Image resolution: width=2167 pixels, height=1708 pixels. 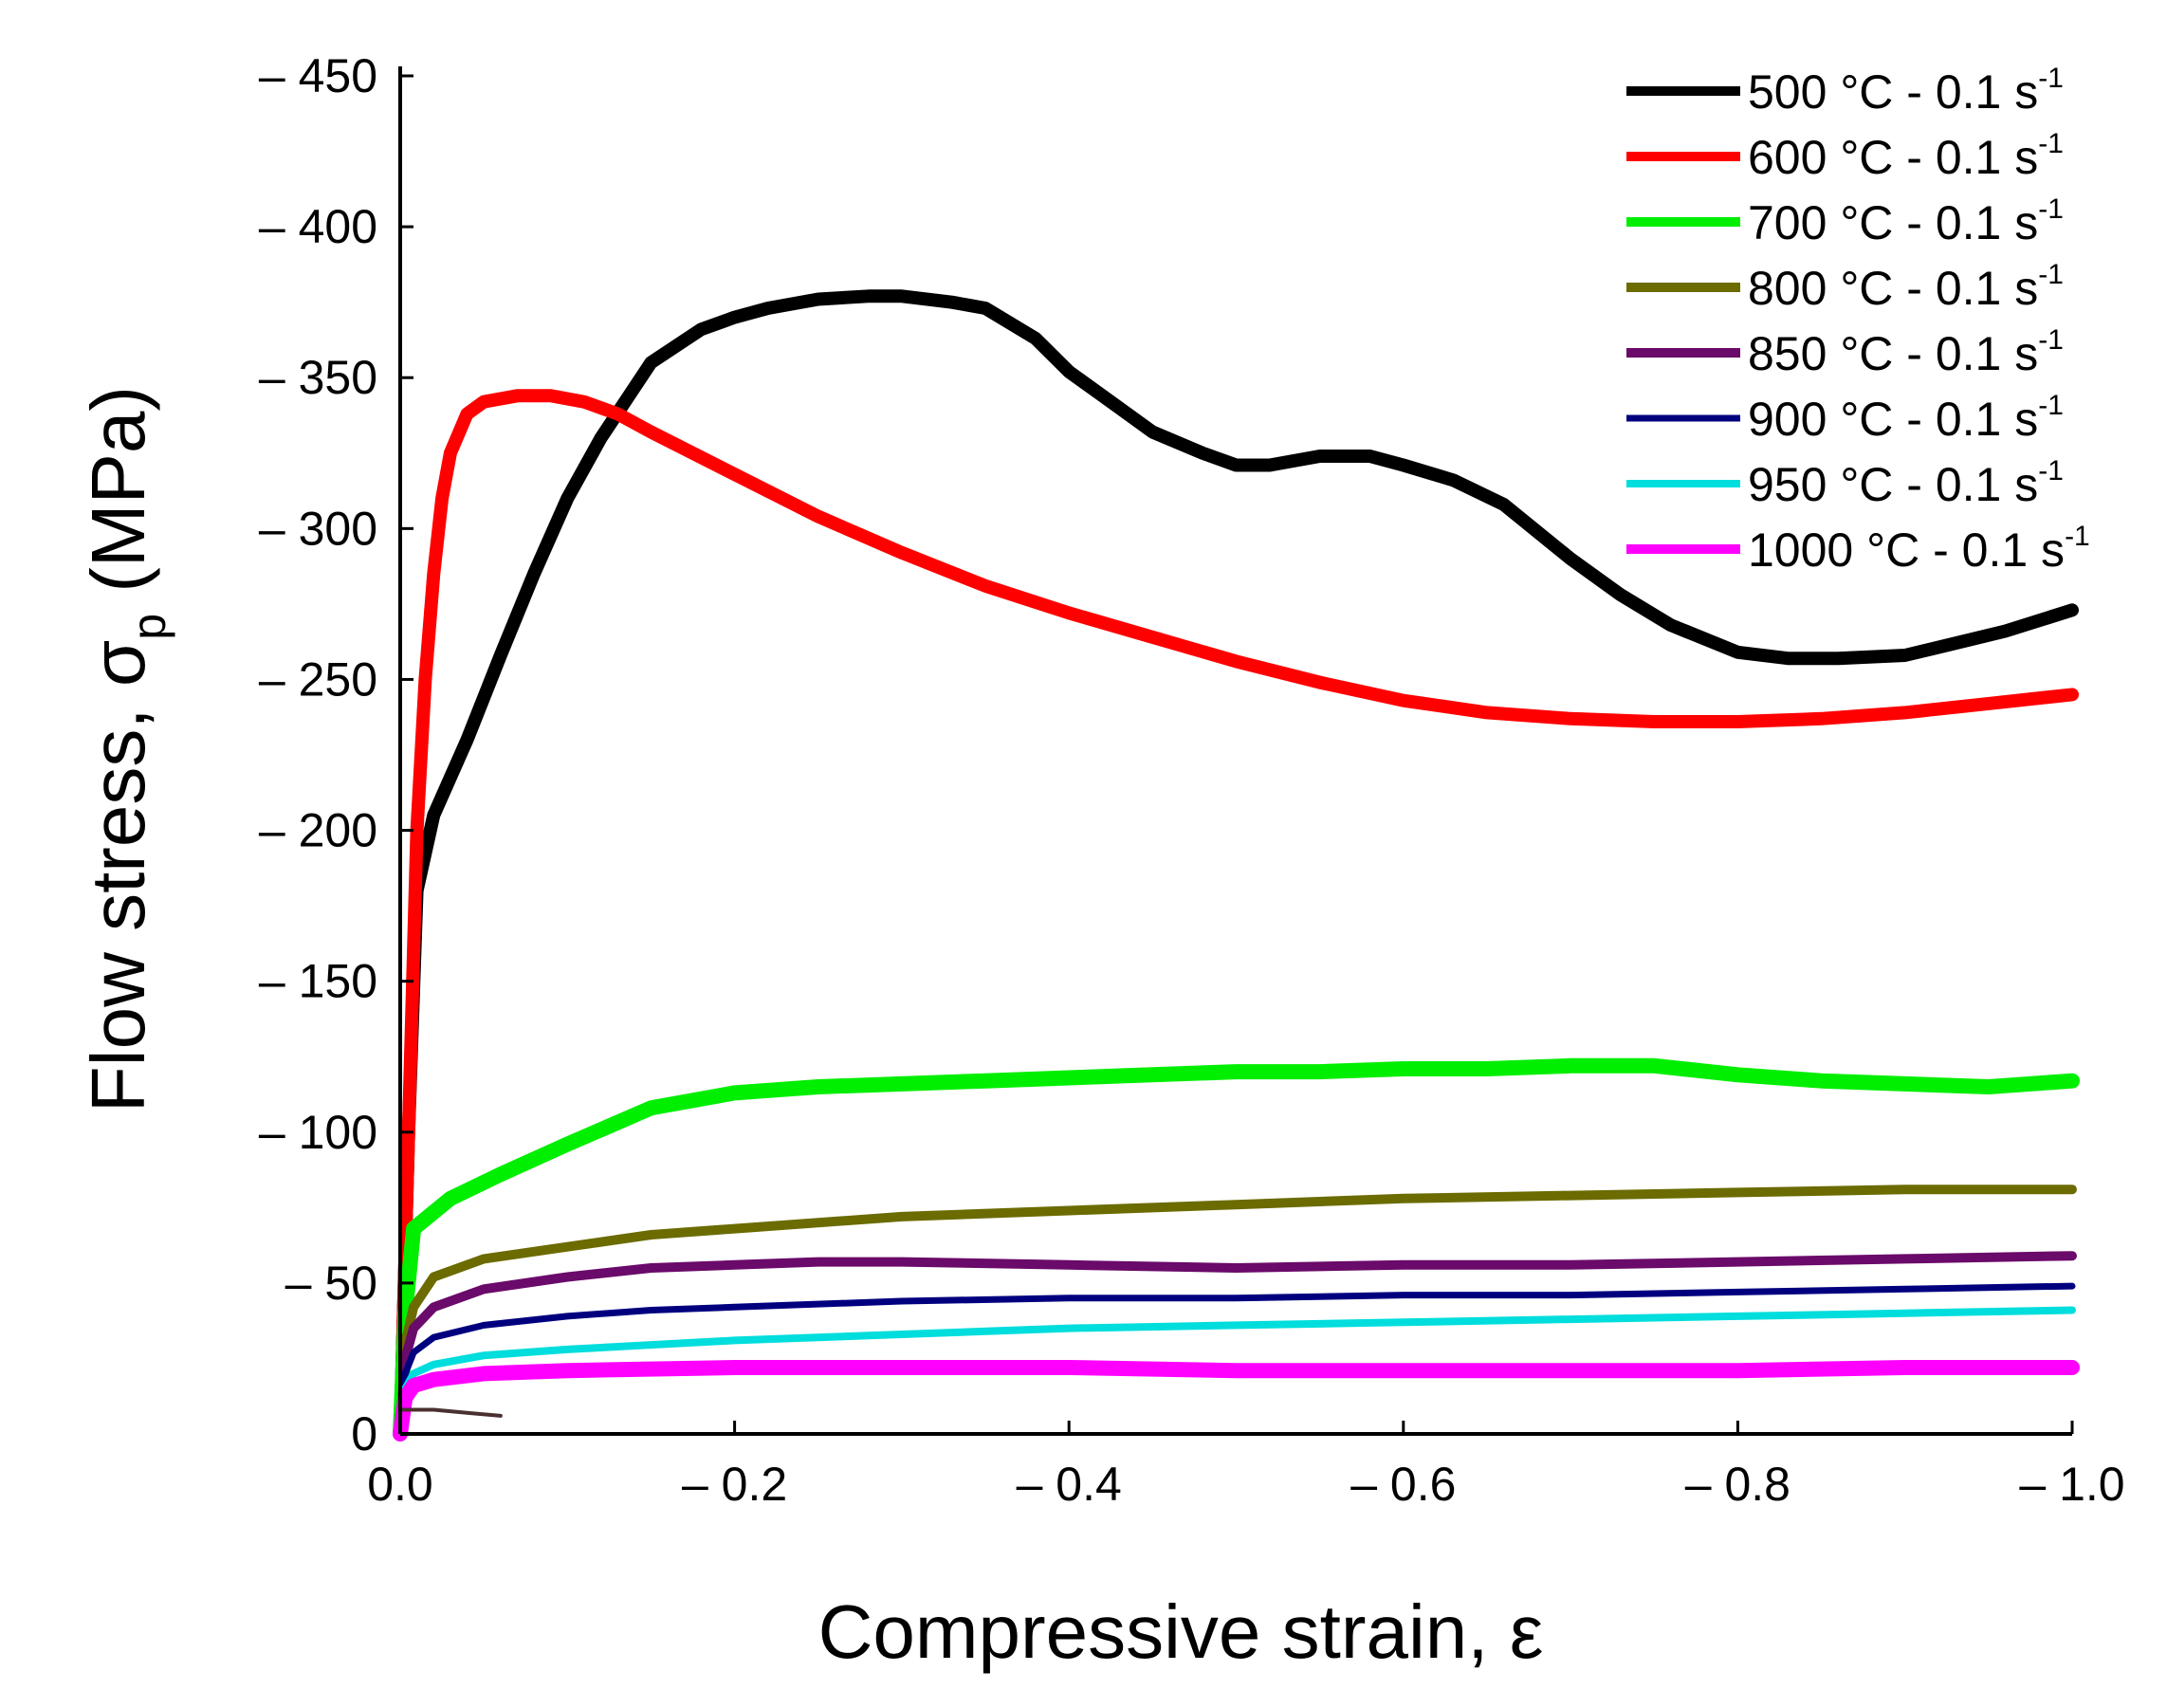 I want to click on y-tick-label: 0, so click(x=364, y=1433).